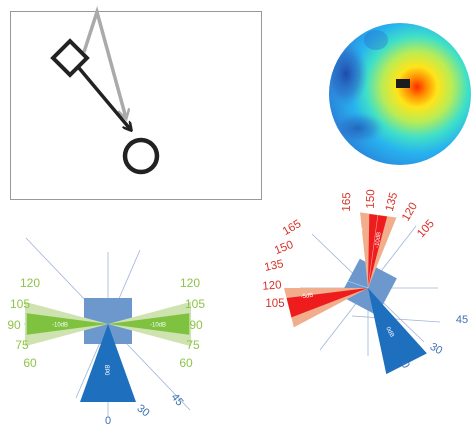 This screenshot has height=427, width=471. Describe the element at coordinates (70, 58) in the screenshot. I see `speaker-source-icon` at that location.